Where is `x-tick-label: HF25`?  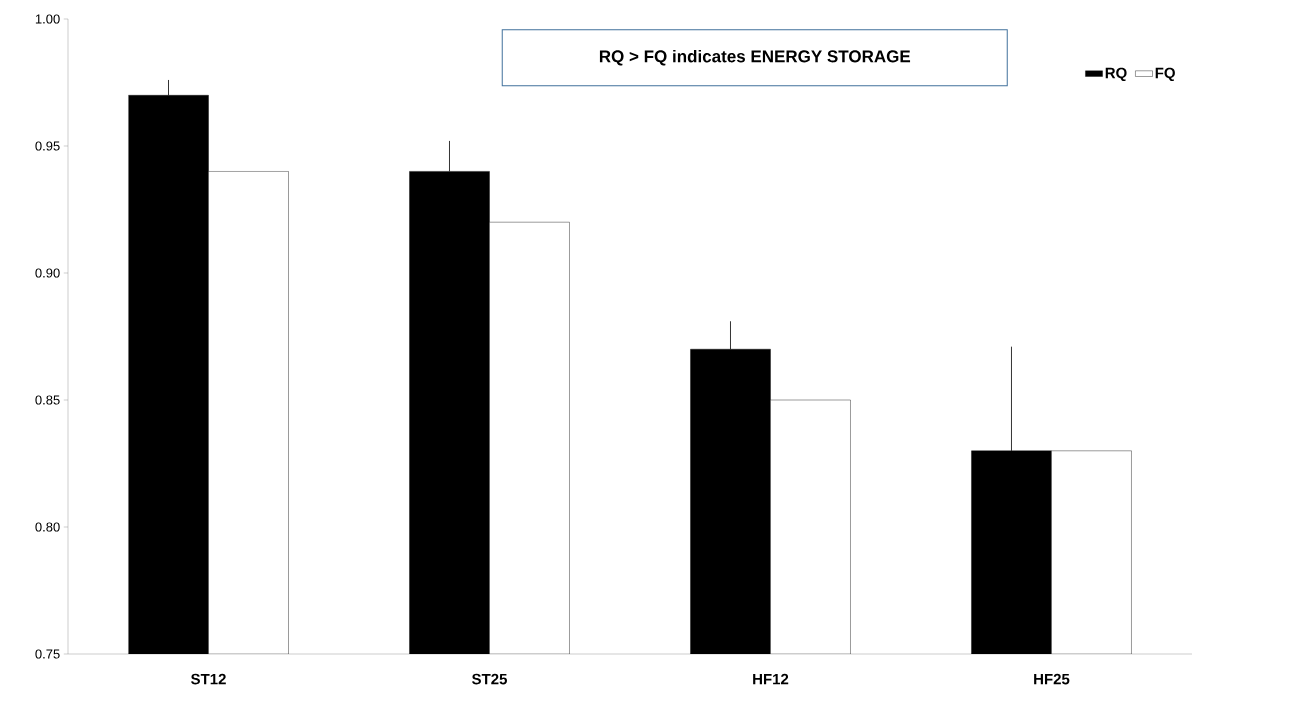
x-tick-label: HF25 is located at coordinates (1052, 679).